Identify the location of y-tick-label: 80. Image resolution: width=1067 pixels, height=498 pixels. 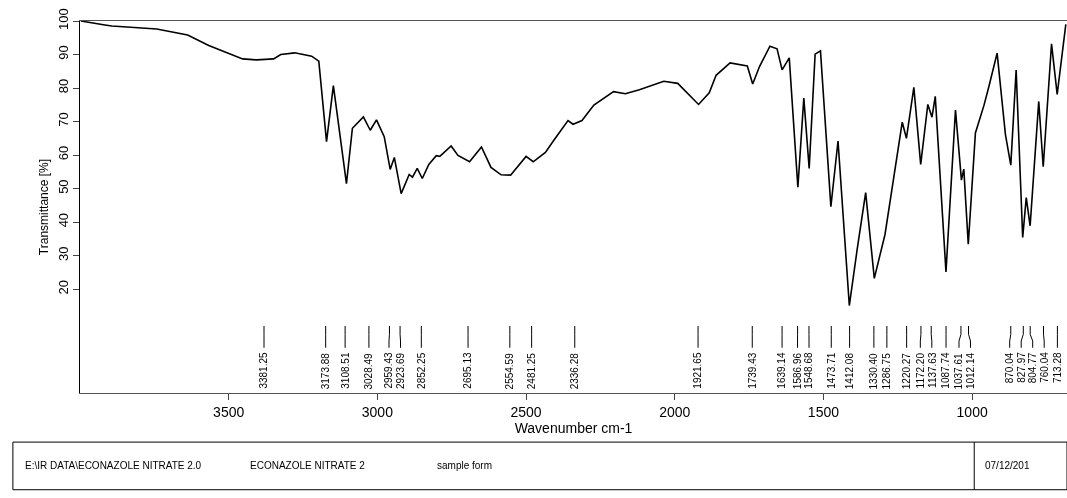
(63, 86).